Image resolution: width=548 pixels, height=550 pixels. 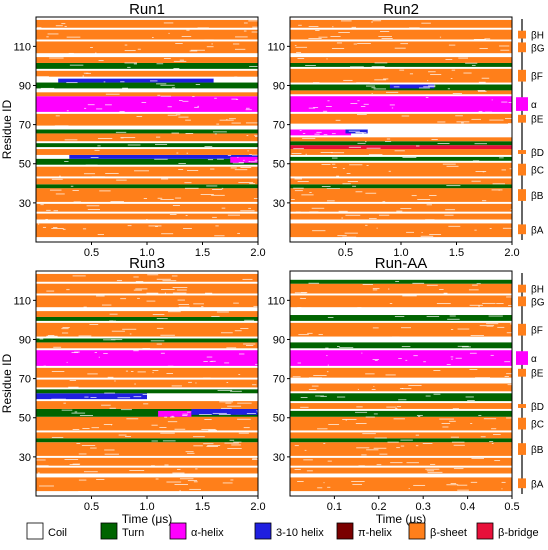 I want to click on topology-label: βE, so click(x=537, y=374).